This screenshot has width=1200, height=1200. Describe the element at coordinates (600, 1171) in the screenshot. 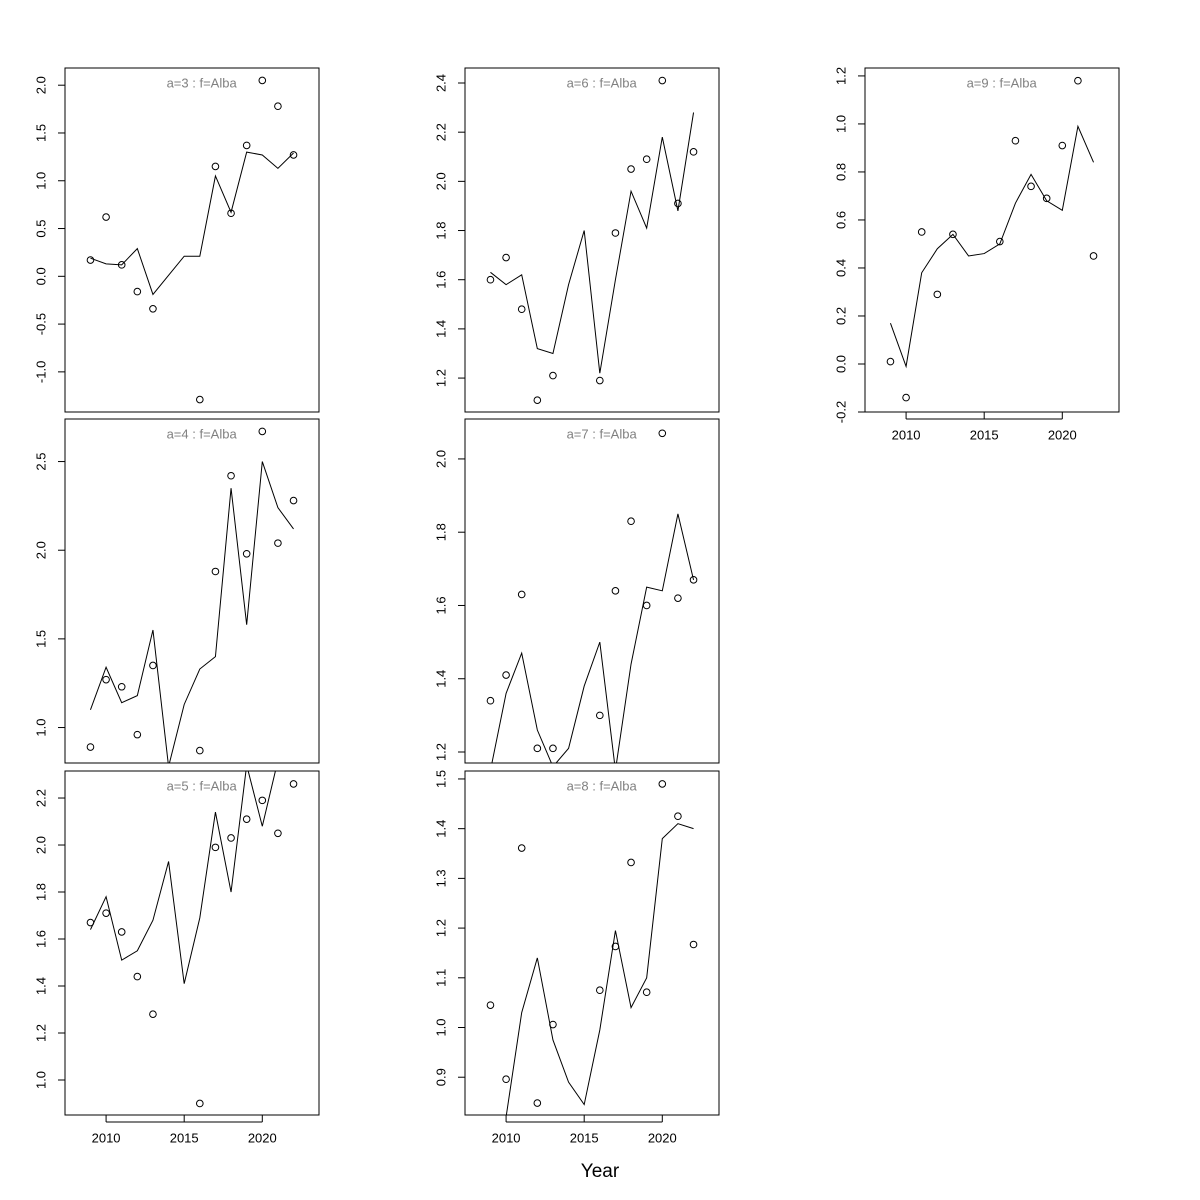

I see `x-axis-label: Year` at that location.